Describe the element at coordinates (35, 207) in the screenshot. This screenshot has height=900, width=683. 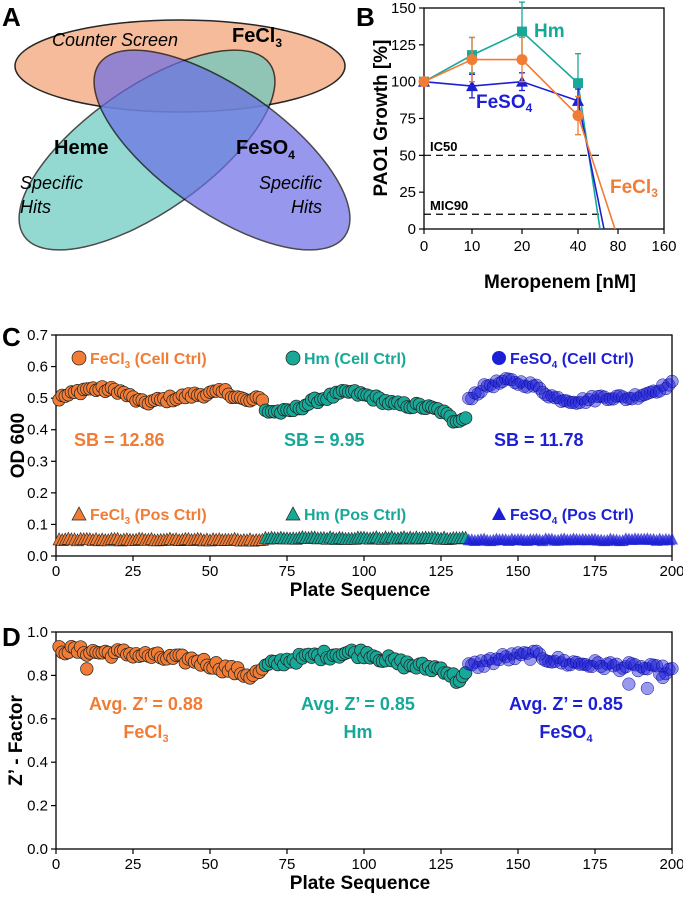
I see `venn-label-heme-hits: Hits` at that location.